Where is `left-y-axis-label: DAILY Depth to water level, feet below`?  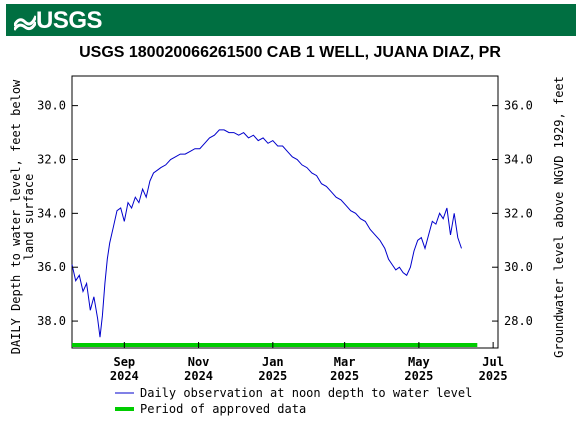
left-y-axis-label: DAILY Depth to water level, feet below is located at coordinates (16, 216).